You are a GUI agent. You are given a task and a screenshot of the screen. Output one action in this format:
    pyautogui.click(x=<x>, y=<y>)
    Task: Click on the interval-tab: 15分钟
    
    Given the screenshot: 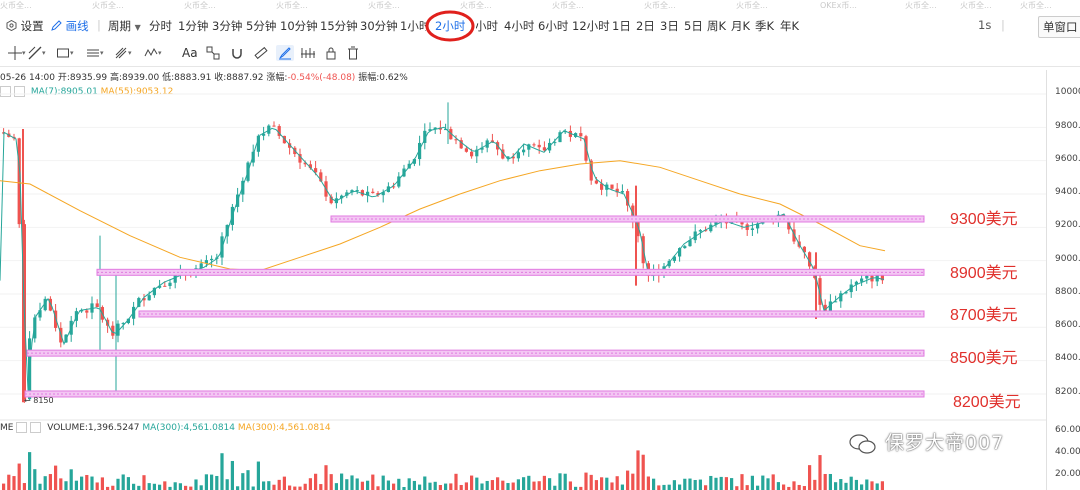 What is the action you would take?
    pyautogui.click(x=339, y=26)
    